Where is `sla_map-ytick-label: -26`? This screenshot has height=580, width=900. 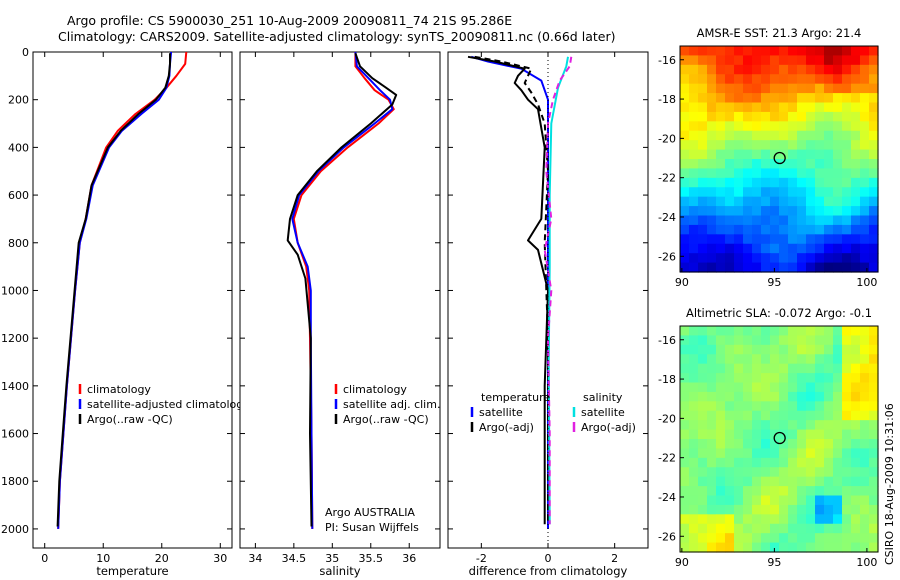
sla_map-ytick-label: -26 is located at coordinates (667, 536).